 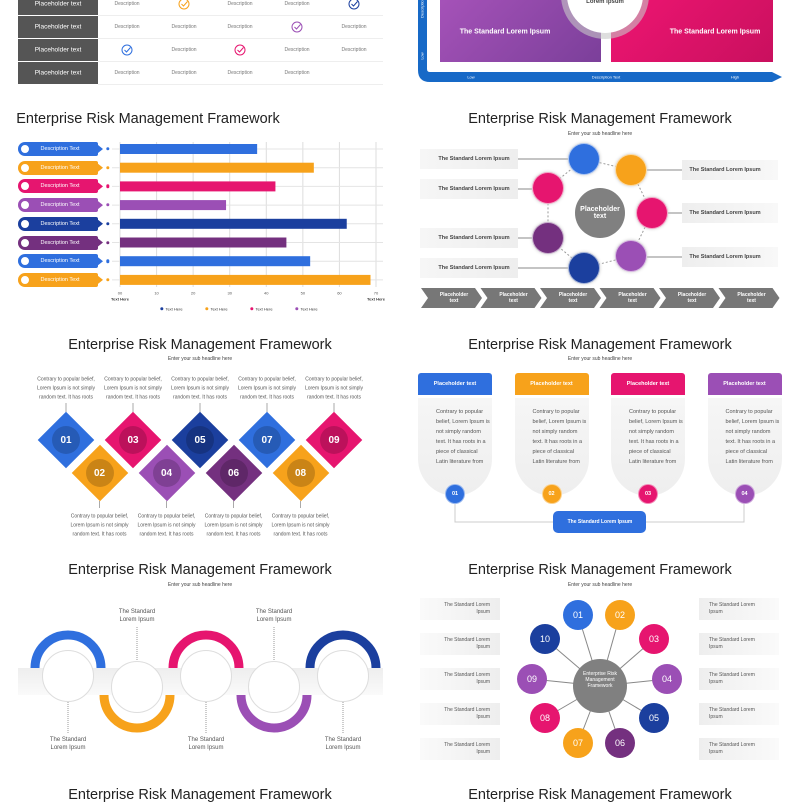 What do you see at coordinates (599, 522) in the screenshot?
I see `summary-button` at bounding box center [599, 522].